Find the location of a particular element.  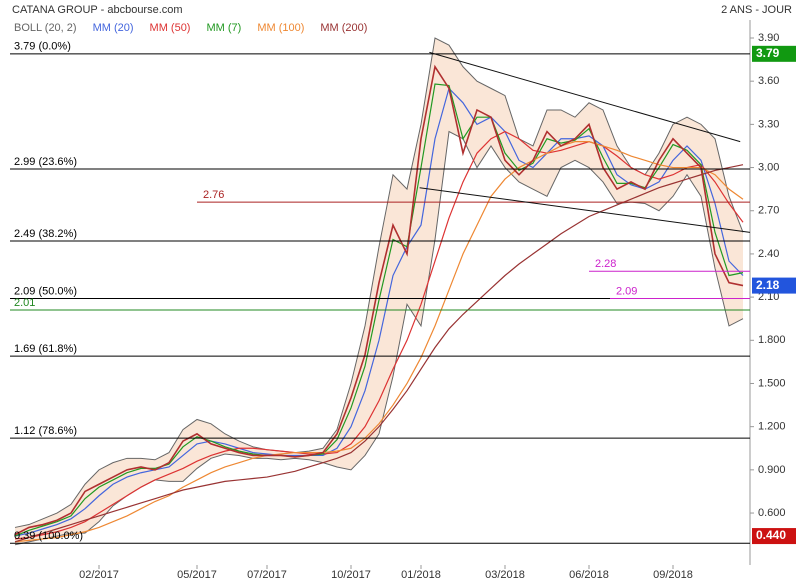

y-tick-label: 0.600 is located at coordinates (772, 513).